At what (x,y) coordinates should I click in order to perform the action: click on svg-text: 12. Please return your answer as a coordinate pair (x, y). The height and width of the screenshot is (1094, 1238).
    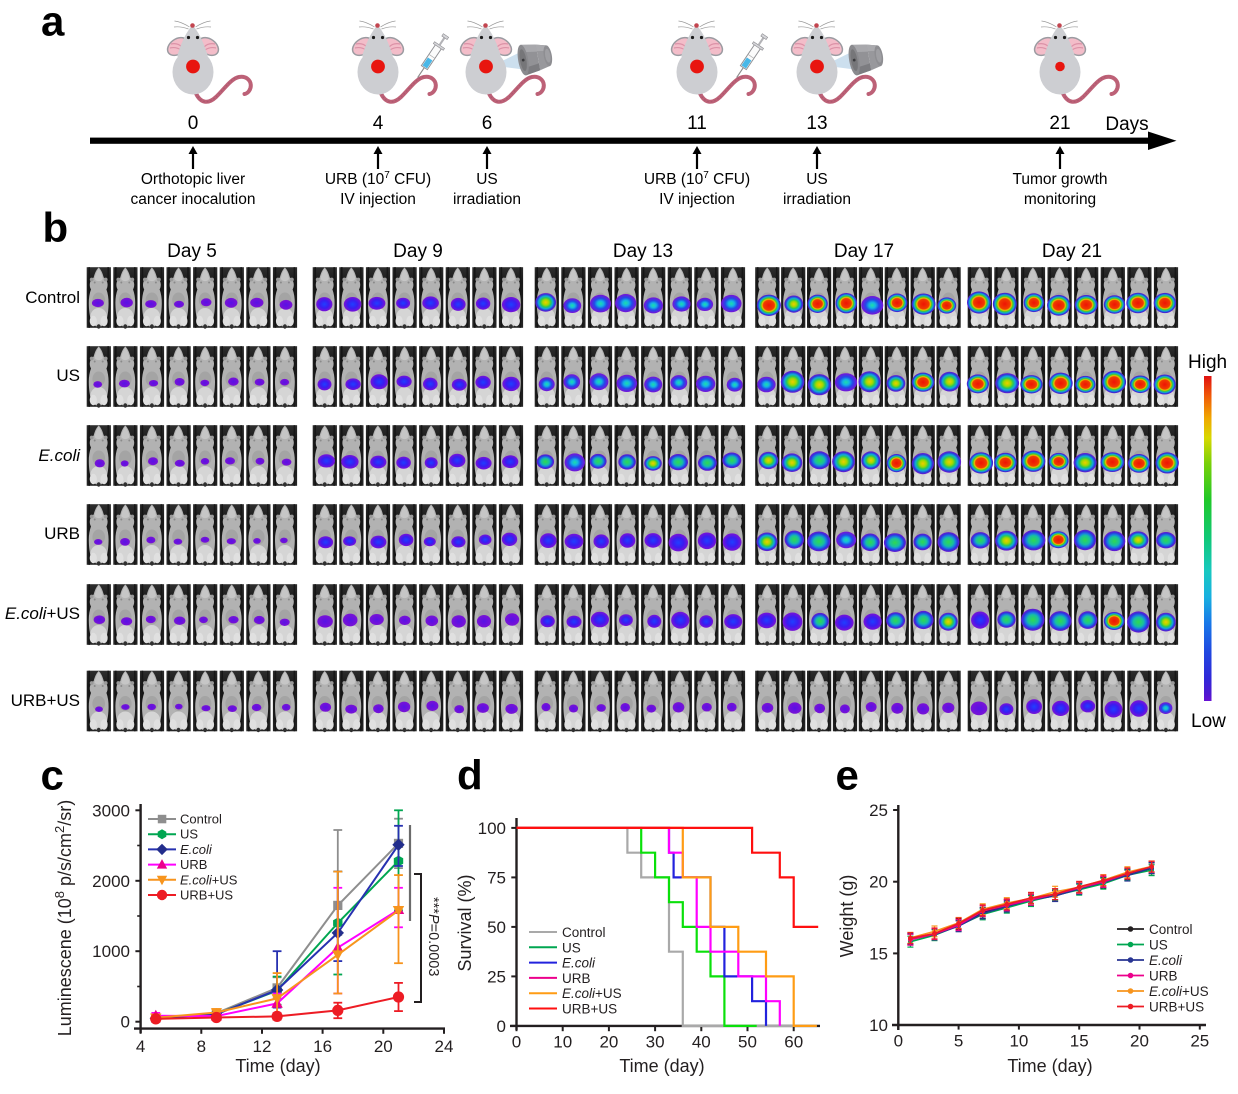
    Looking at the image, I should click on (262, 1046).